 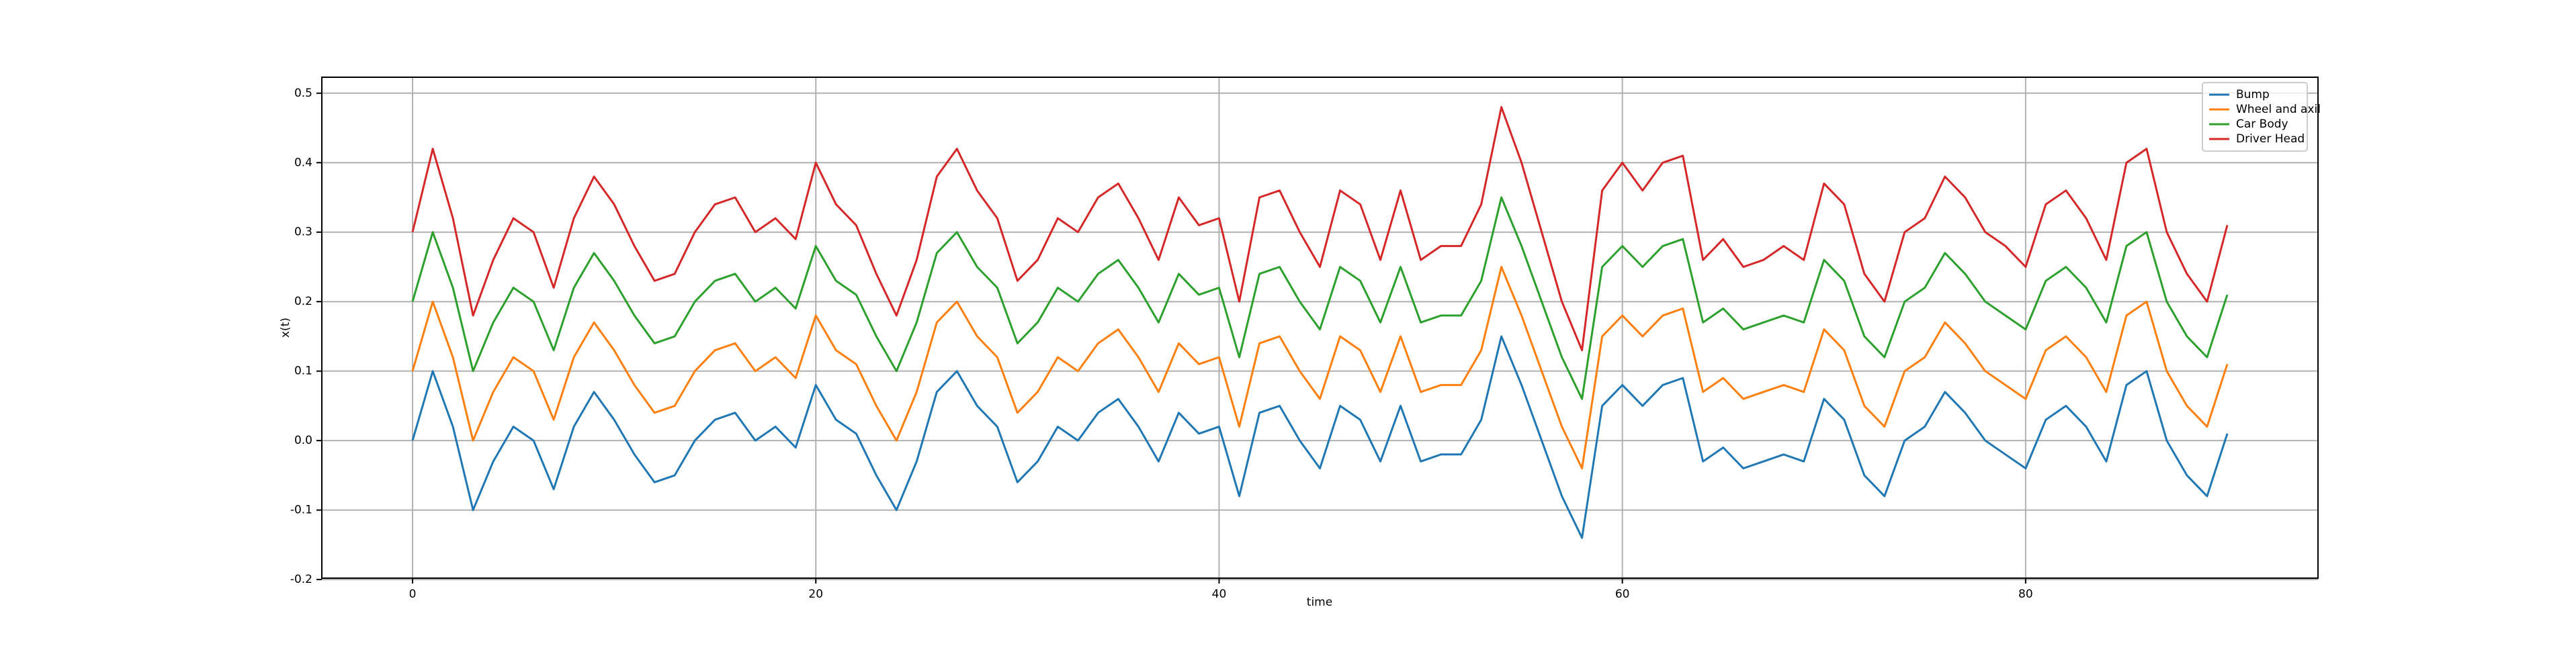 I want to click on y-tick-label: 0.3, so click(x=303, y=232).